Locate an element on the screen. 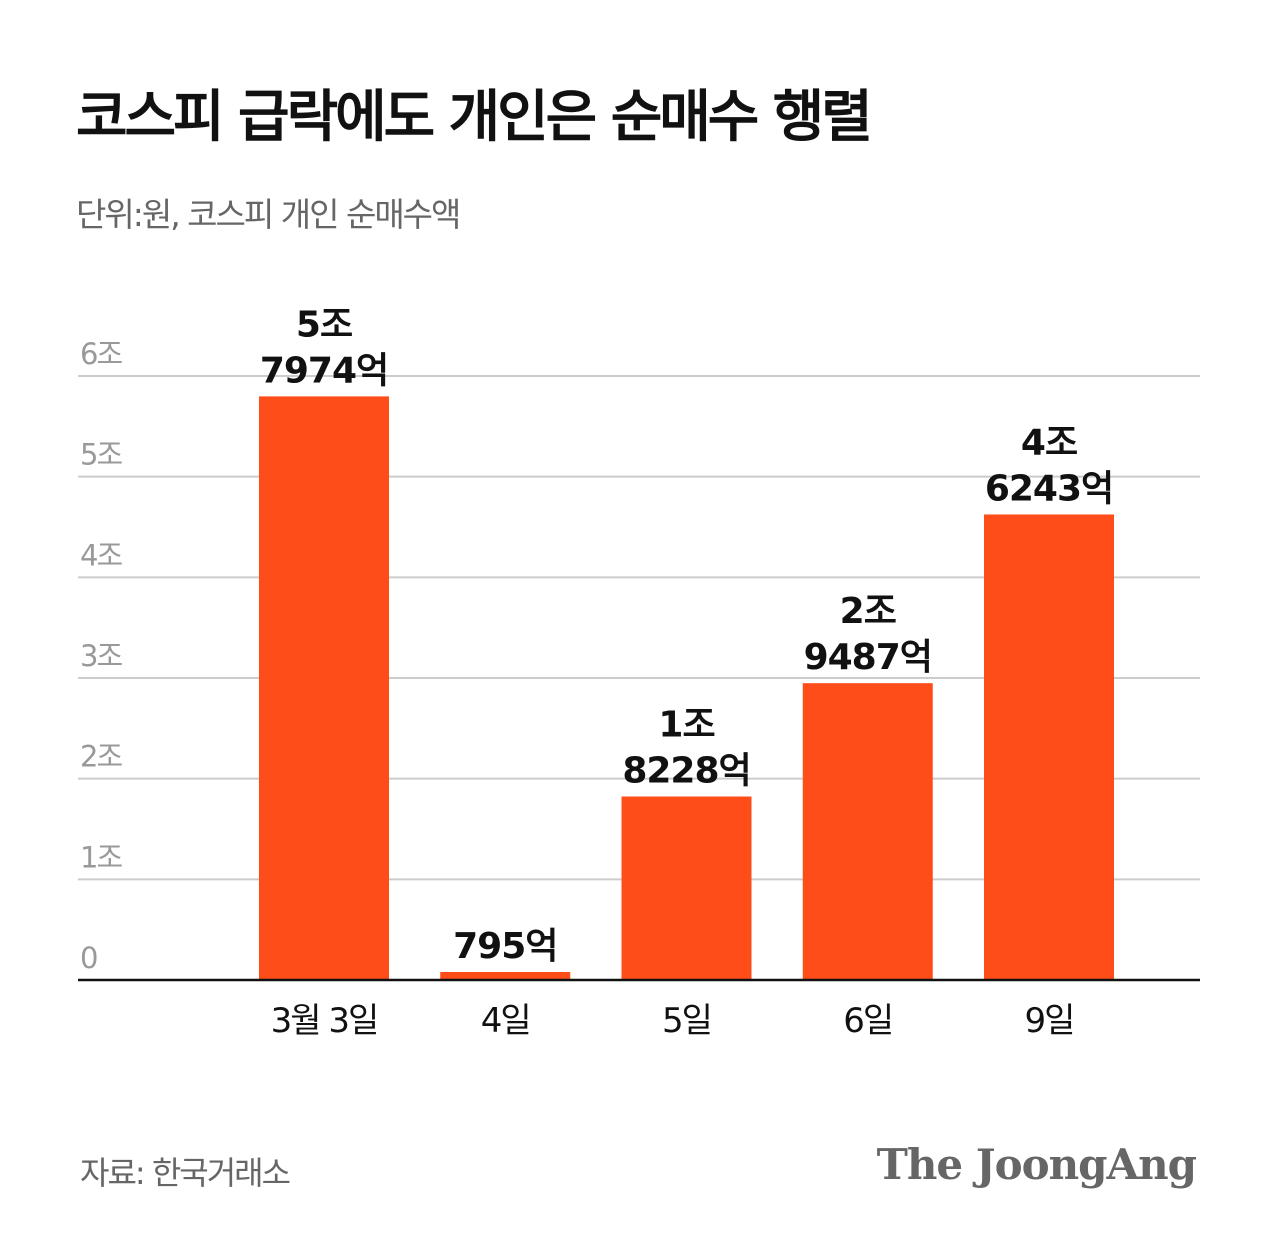 This screenshot has width=1280, height=1240. y-tick-label: 2조 is located at coordinates (101, 757).